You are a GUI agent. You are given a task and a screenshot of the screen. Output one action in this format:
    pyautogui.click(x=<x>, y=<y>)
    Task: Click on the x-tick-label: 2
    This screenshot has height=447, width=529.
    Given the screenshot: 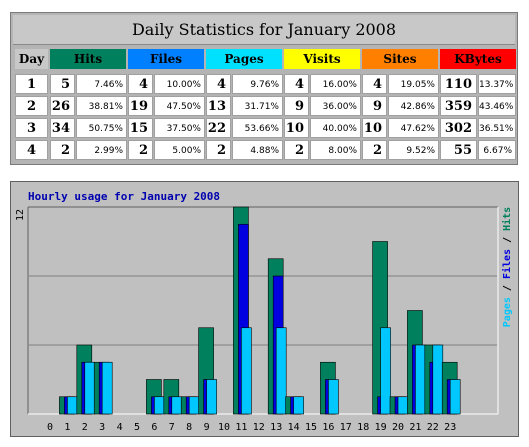 What is the action you would take?
    pyautogui.click(x=85, y=427)
    